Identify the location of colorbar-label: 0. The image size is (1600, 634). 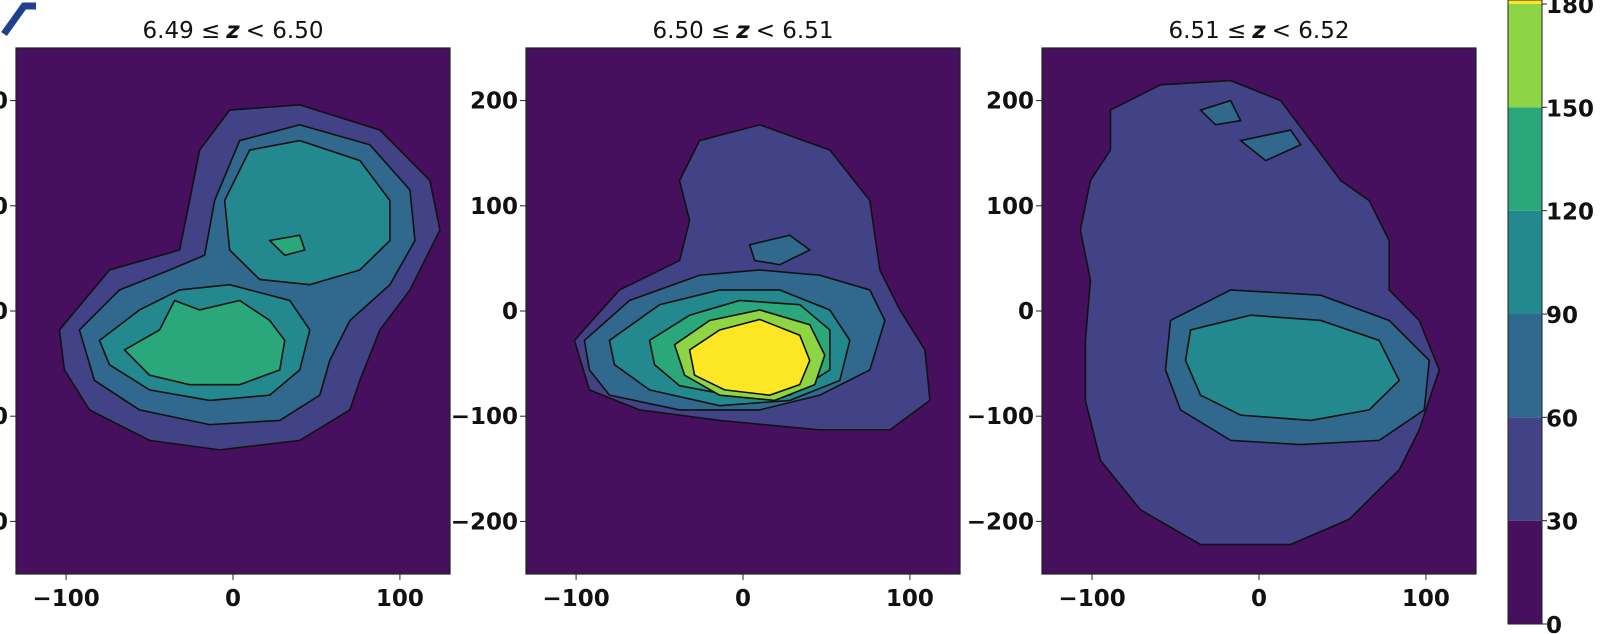
(1554, 623).